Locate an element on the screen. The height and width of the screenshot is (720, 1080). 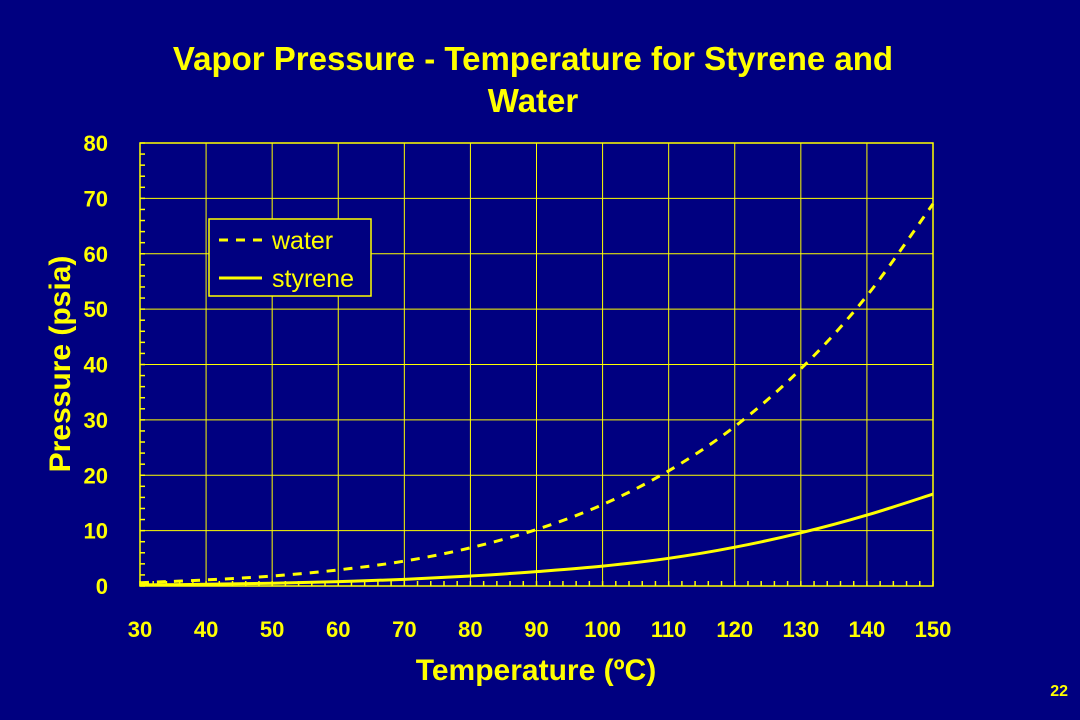
y-tick-label-0: 0 is located at coordinates (102, 586).